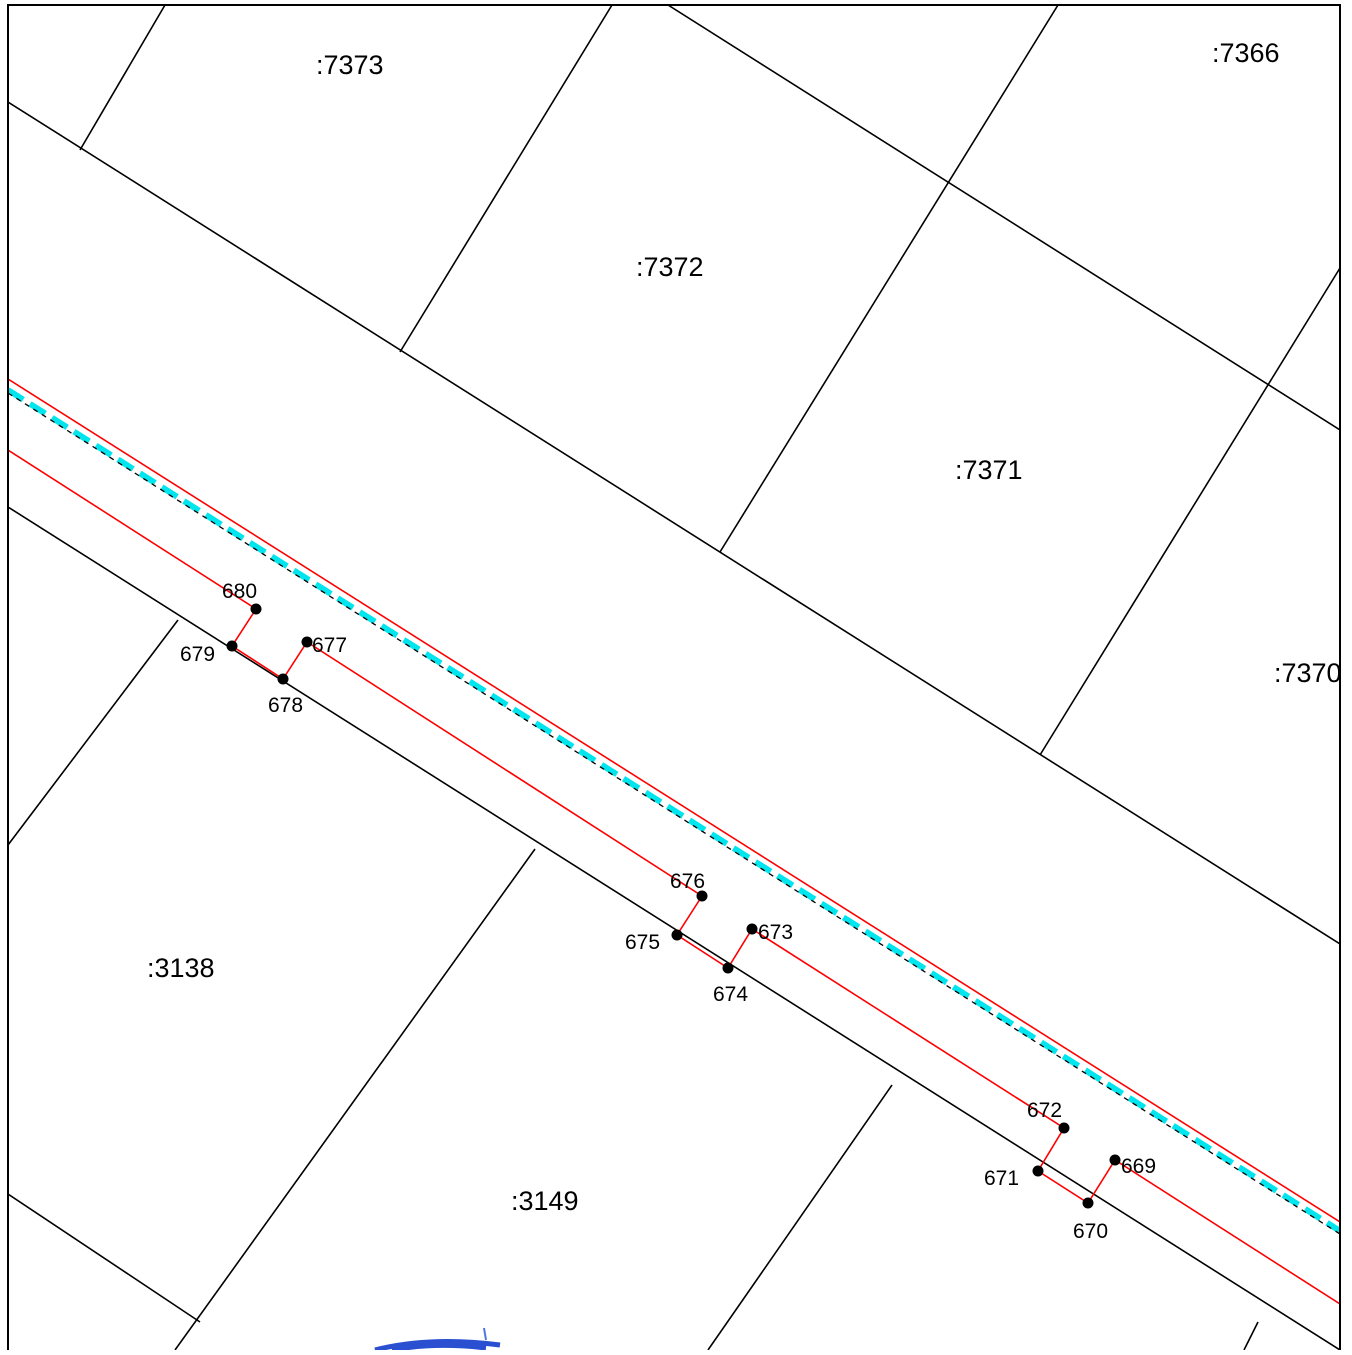  Describe the element at coordinates (730, 994) in the screenshot. I see `point-label-674: 674` at that location.